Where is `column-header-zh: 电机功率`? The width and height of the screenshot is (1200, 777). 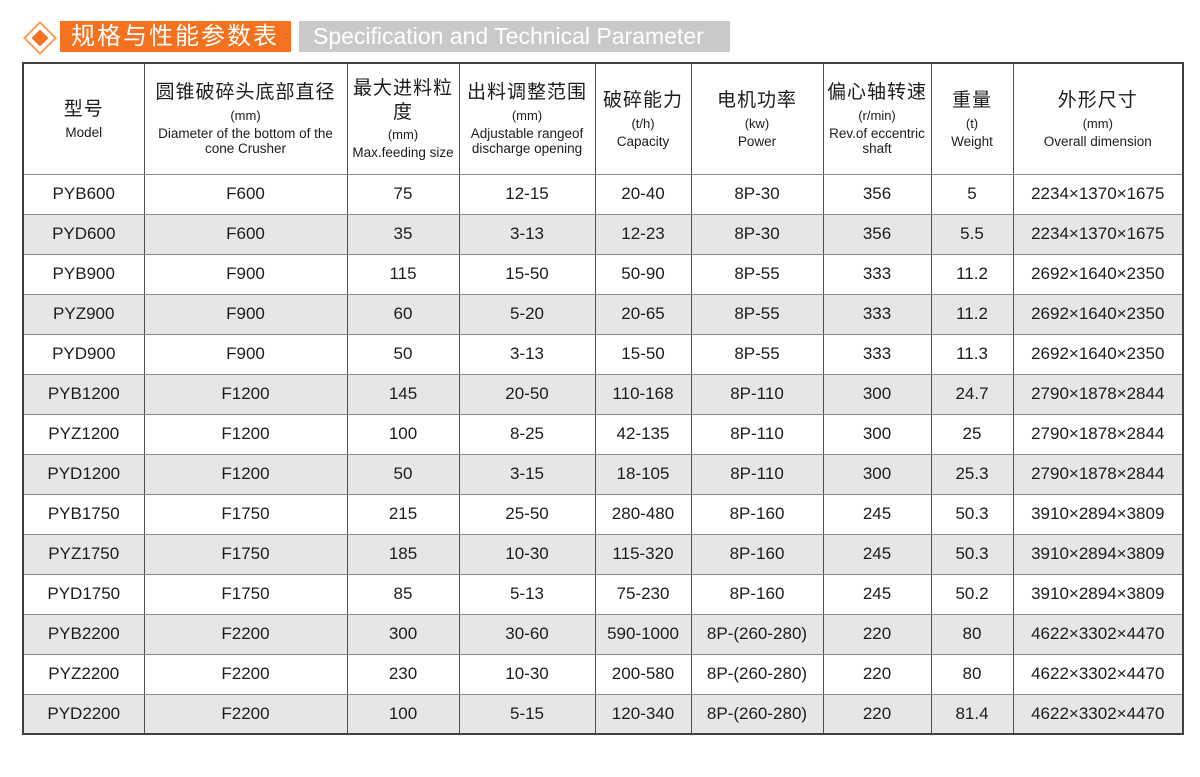 column-header-zh: 电机功率 is located at coordinates (756, 100).